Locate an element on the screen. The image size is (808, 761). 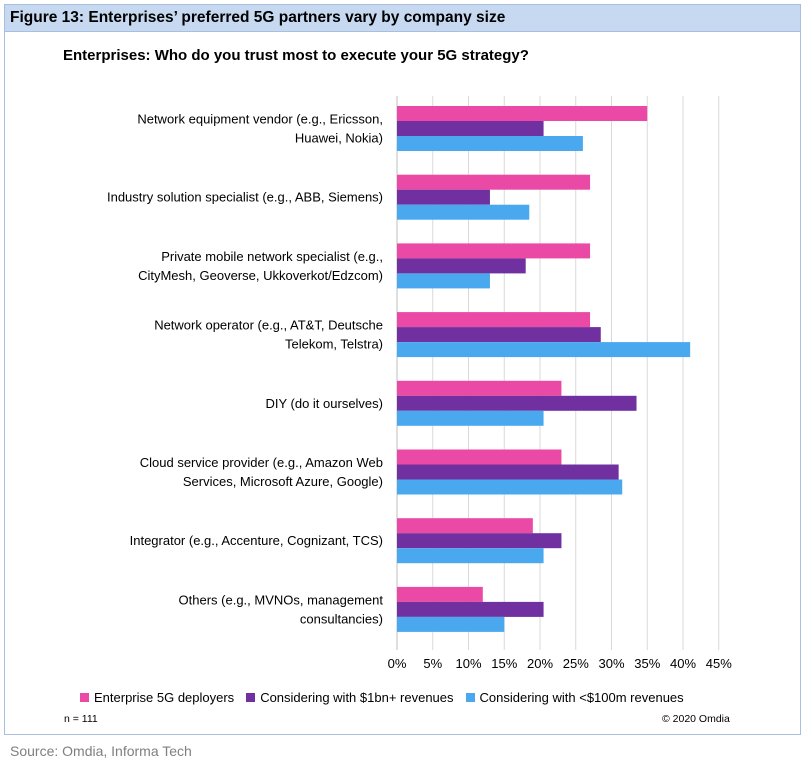
copyright-note: © 2020 Omdia is located at coordinates (696, 719).